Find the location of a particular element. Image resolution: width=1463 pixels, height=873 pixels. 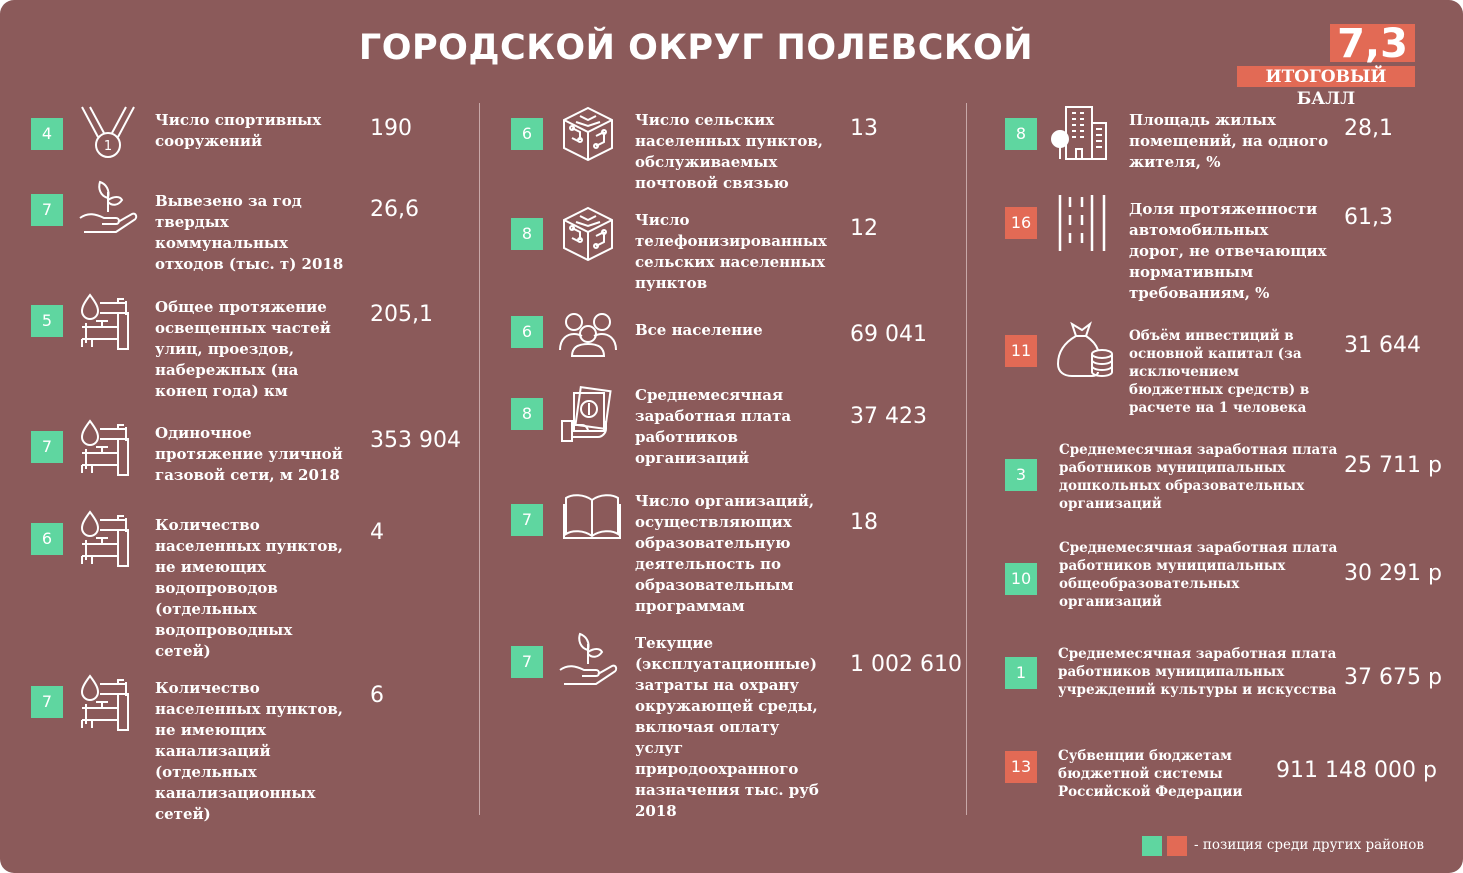

indicator-label: Число спортивных сооружений is located at coordinates (238, 130).